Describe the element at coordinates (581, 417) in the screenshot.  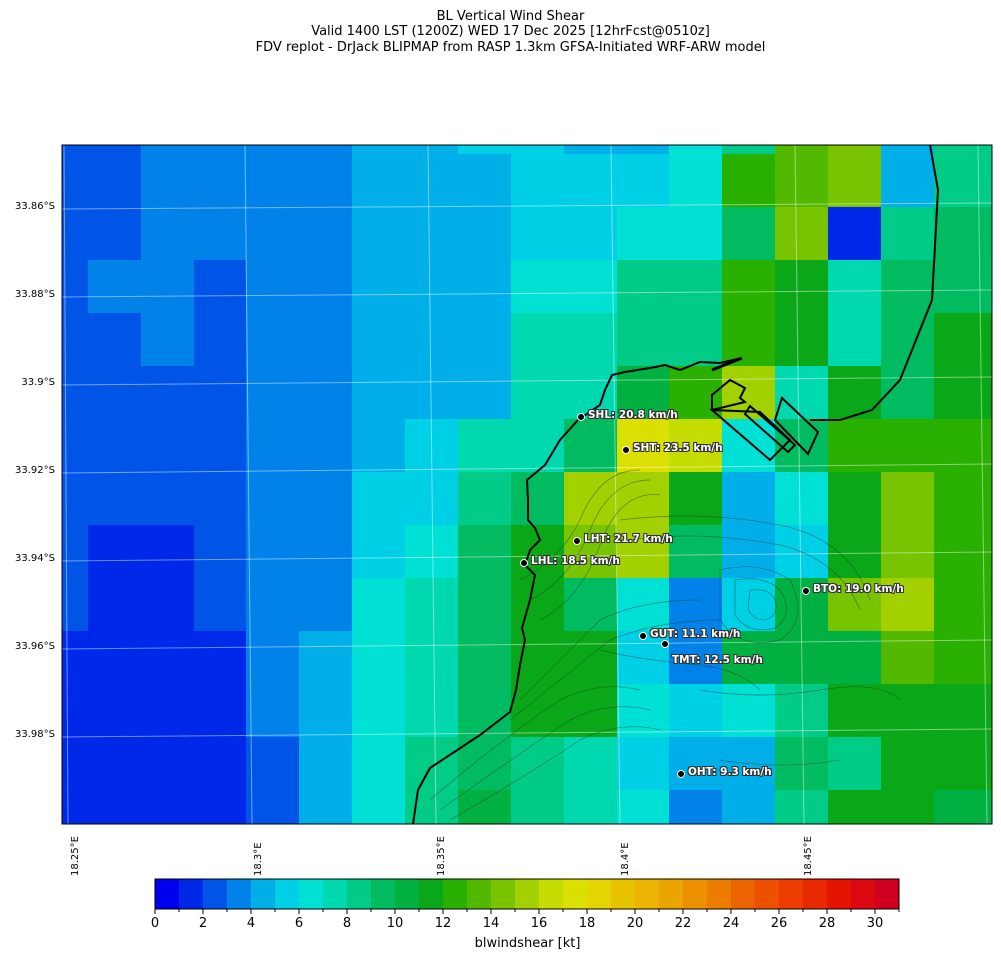
I see `station-marker-shl` at that location.